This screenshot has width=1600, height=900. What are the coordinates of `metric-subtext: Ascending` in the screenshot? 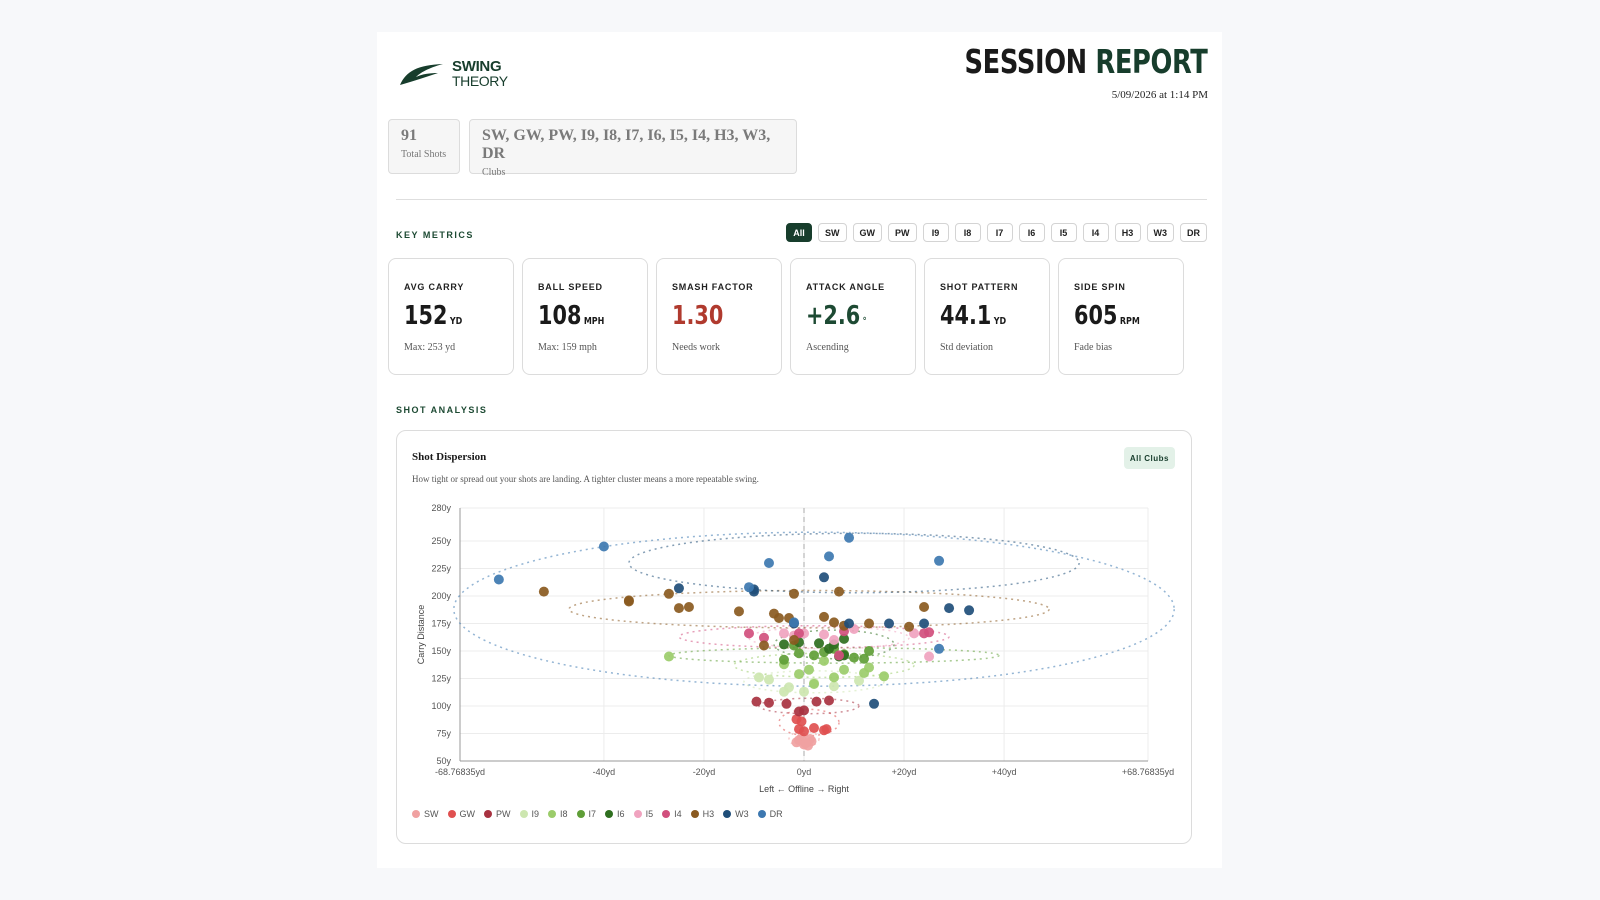 It's located at (827, 347).